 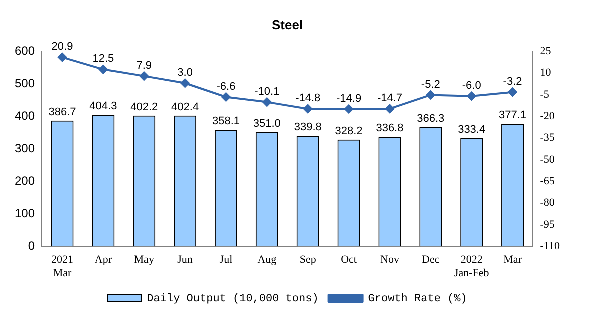 What do you see at coordinates (431, 119) in the screenshot?
I see `data-label: 366.3` at bounding box center [431, 119].